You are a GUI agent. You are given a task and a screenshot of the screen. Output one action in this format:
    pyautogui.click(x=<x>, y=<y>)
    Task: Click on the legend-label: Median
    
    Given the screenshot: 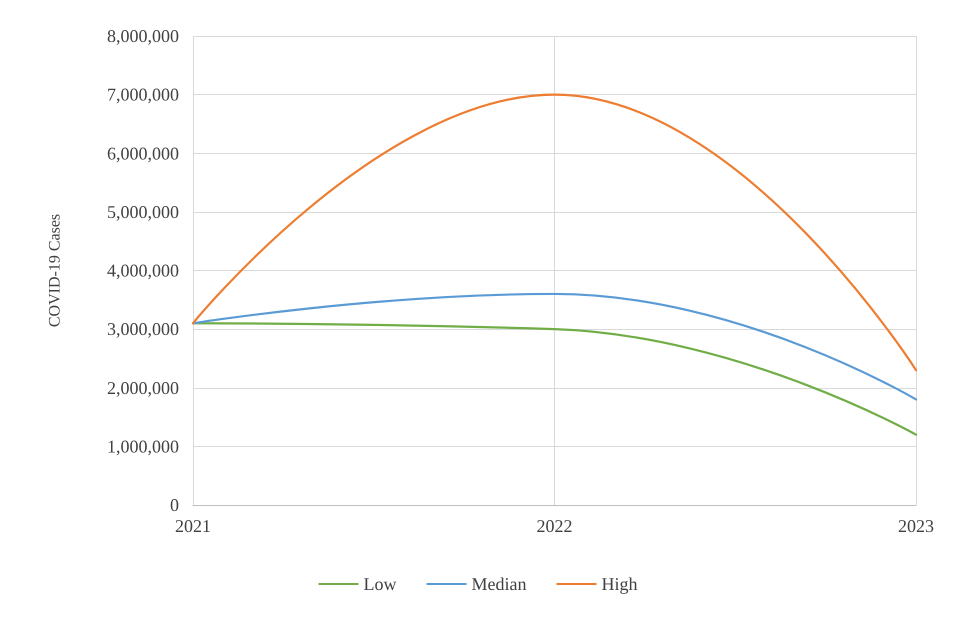 What is the action you would take?
    pyautogui.click(x=499, y=584)
    